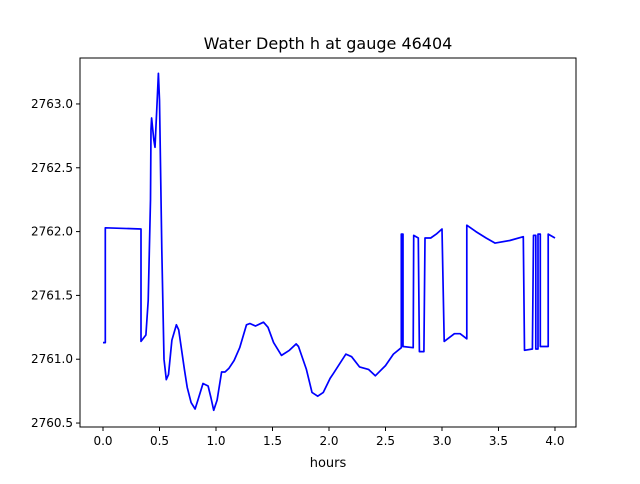  I want to click on x-tick-label: 3.0, so click(441, 441).